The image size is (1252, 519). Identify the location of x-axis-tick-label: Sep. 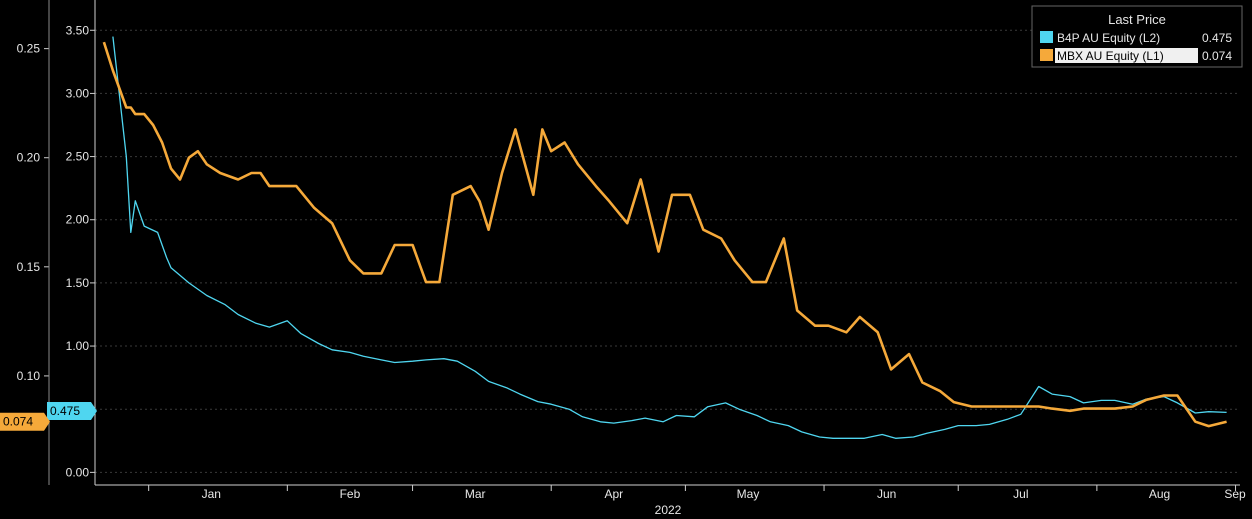
(1235, 494).